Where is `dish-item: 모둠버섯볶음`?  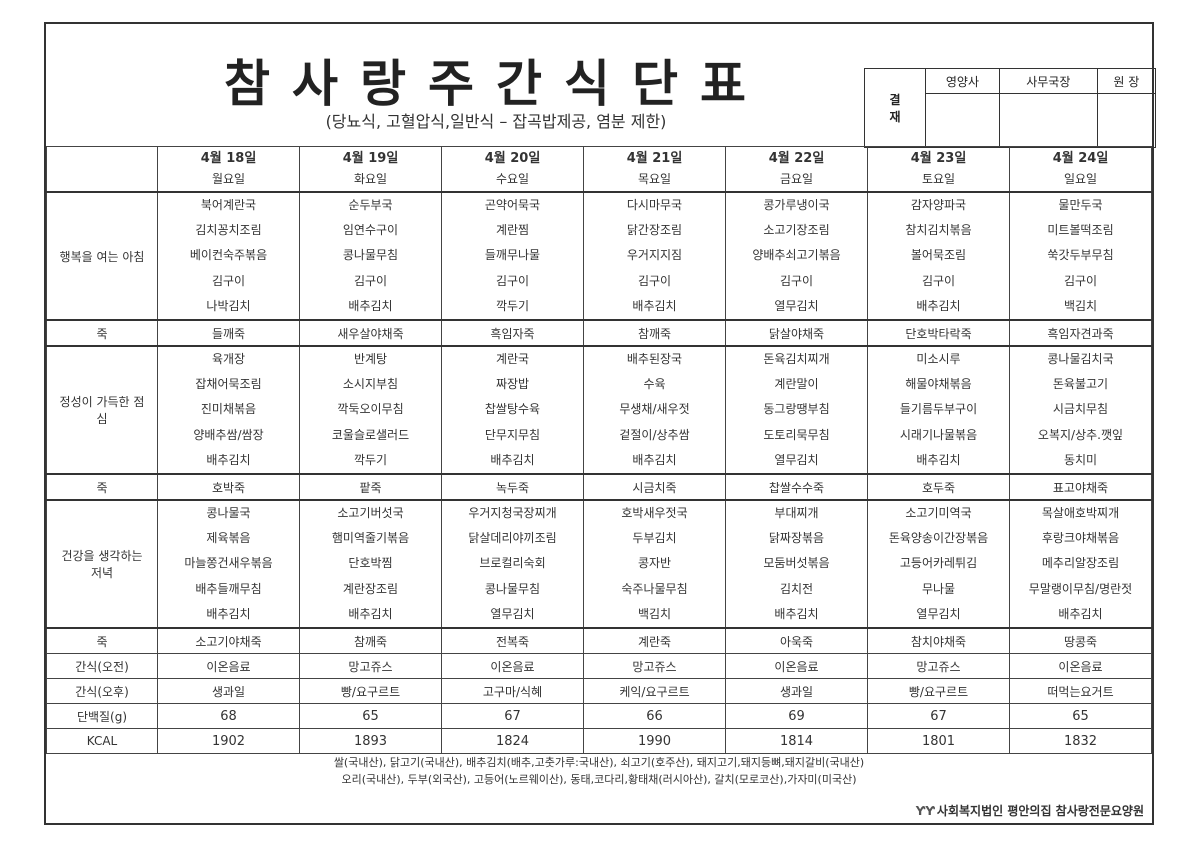
dish-item: 모둠버섯볶음 is located at coordinates (796, 563).